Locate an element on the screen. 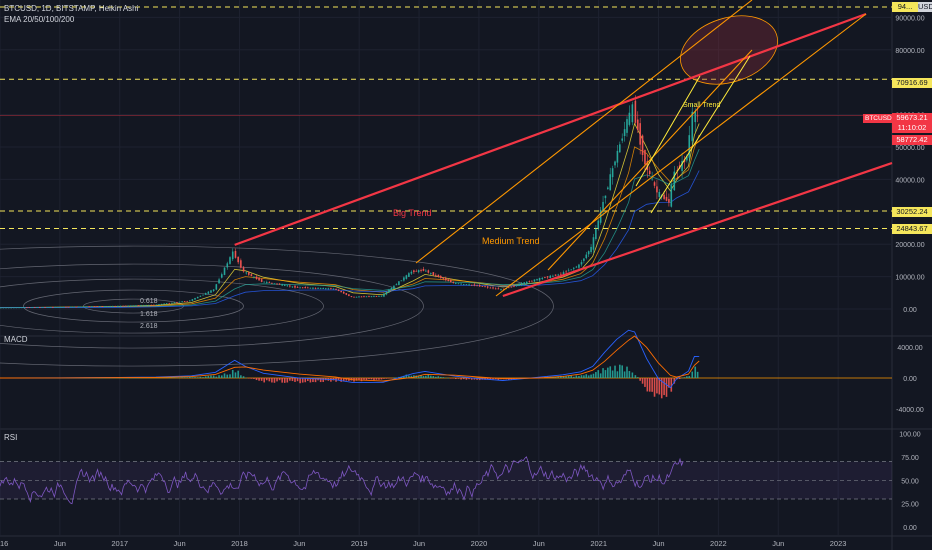  x-tick-label: 2017 is located at coordinates (119, 543).